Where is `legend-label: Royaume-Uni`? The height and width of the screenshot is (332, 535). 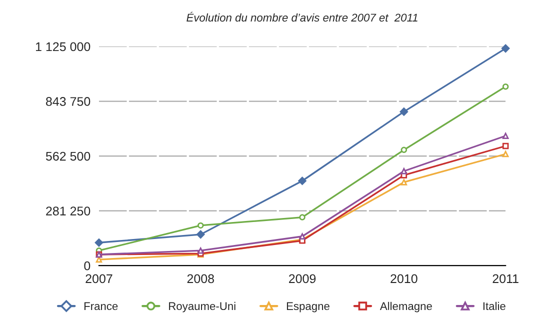 legend-label: Royaume-Uni is located at coordinates (202, 307).